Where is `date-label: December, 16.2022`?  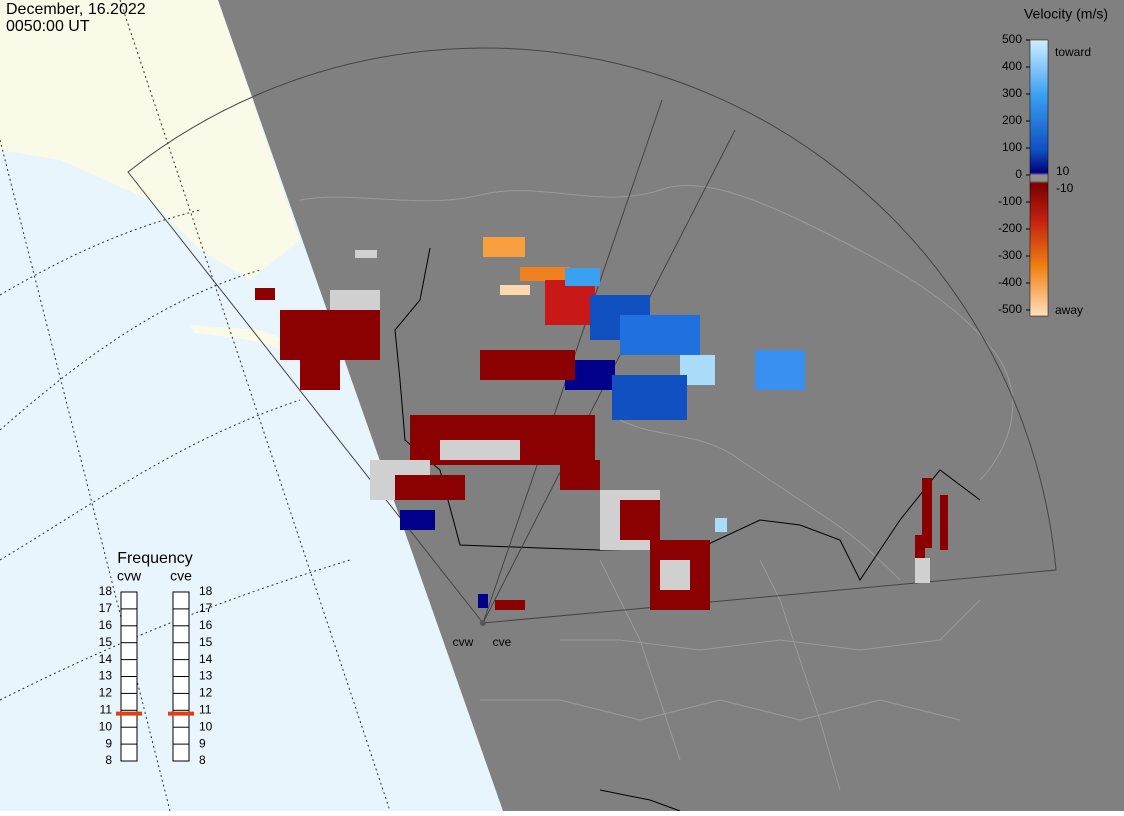 date-label: December, 16.2022 is located at coordinates (76, 9).